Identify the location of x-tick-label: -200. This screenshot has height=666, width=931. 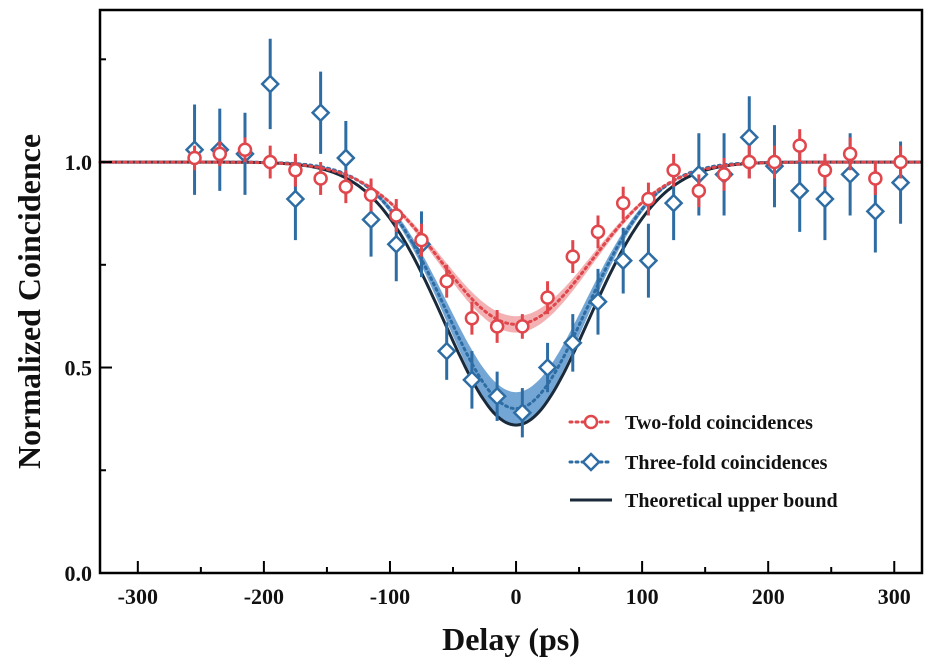
(264, 596).